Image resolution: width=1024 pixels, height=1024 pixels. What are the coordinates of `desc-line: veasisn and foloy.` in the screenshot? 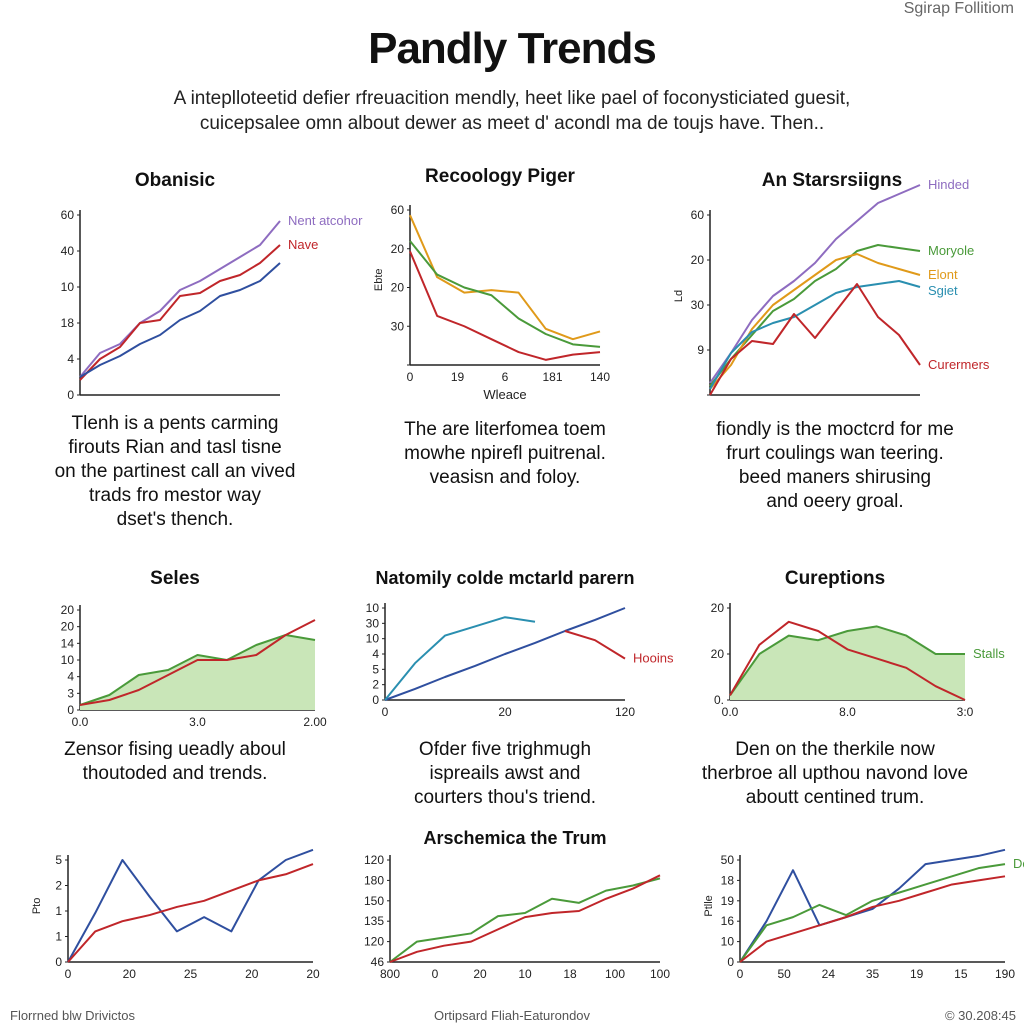 It's located at (505, 477).